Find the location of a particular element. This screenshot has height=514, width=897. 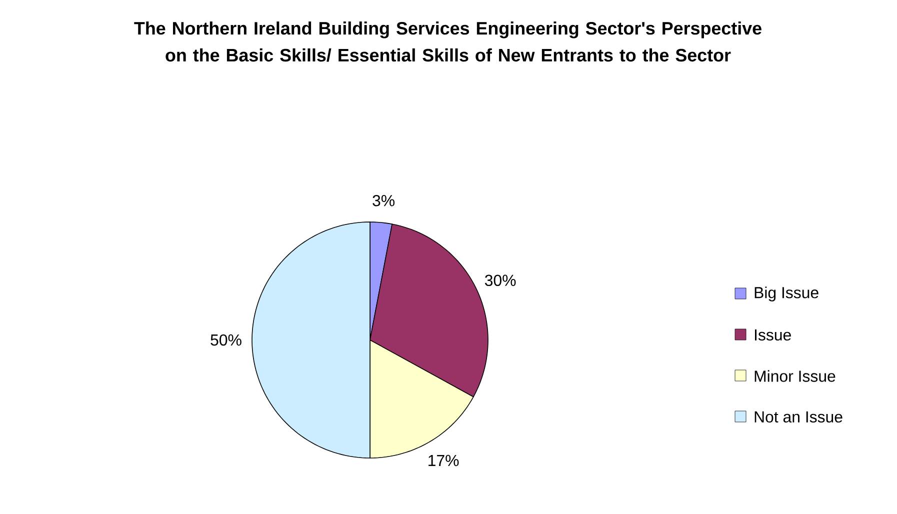

data-label: 50% is located at coordinates (226, 340).